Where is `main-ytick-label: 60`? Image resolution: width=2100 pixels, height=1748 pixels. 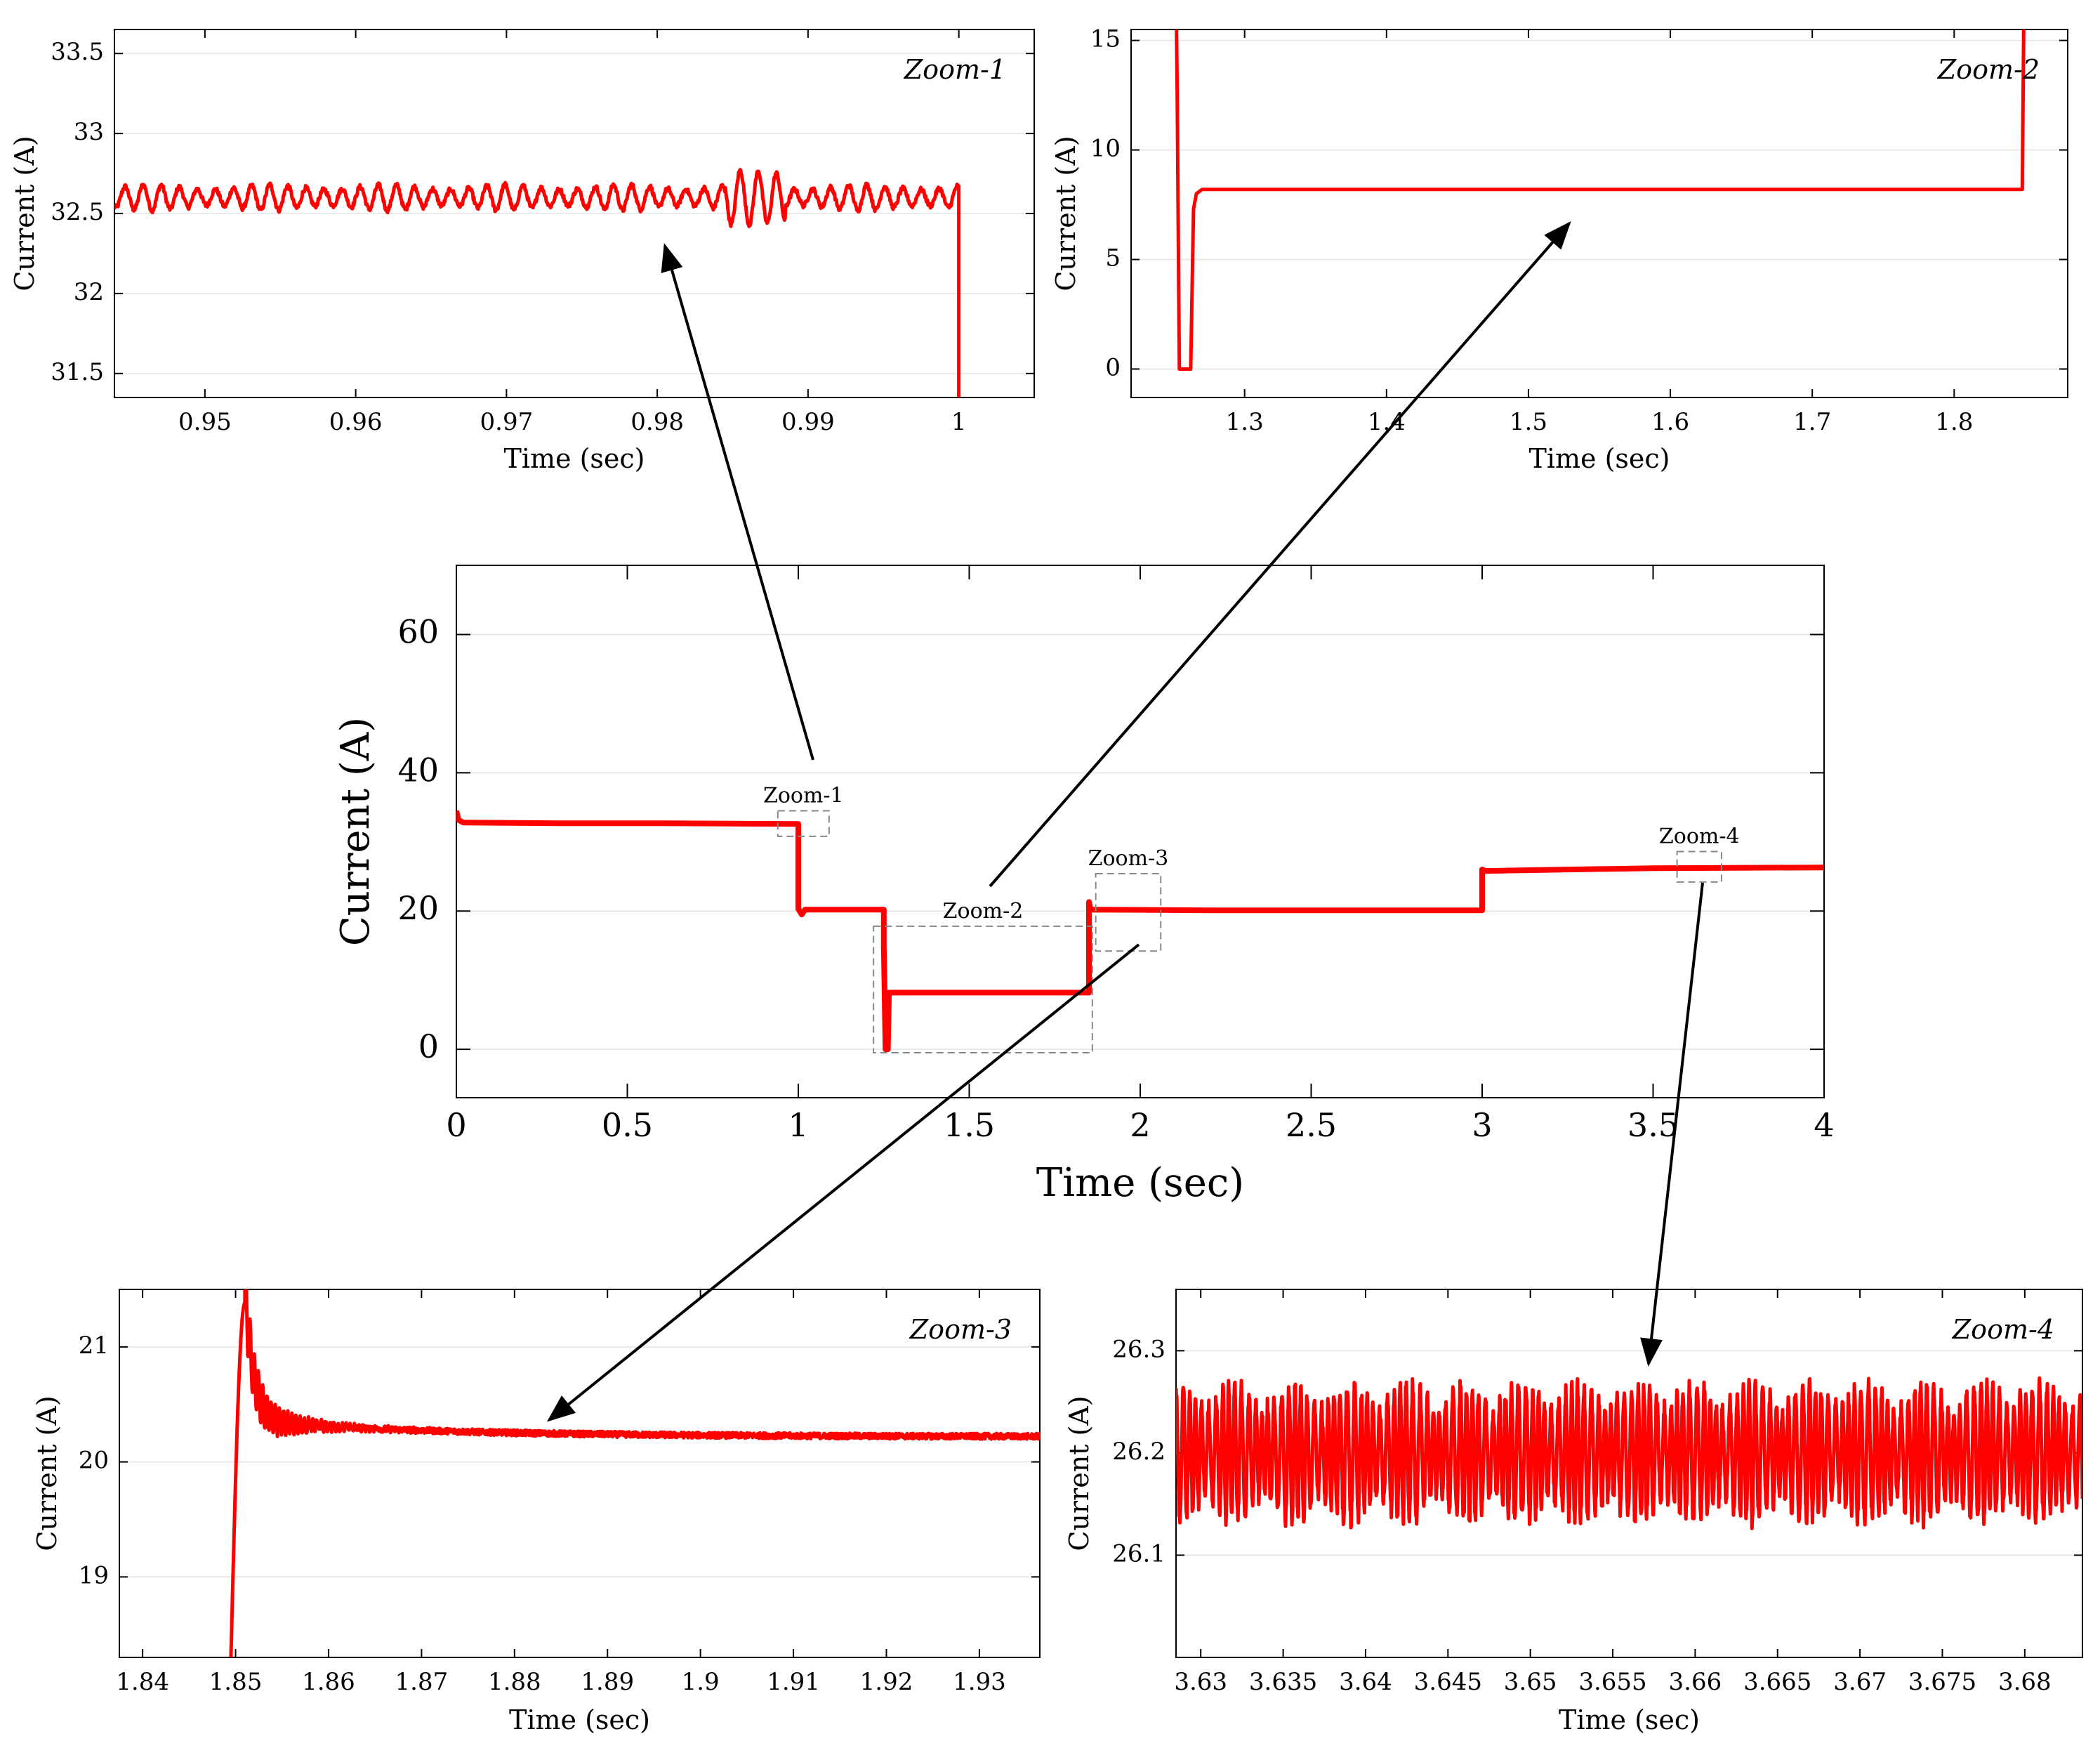
main-ytick-label: 60 is located at coordinates (418, 631).